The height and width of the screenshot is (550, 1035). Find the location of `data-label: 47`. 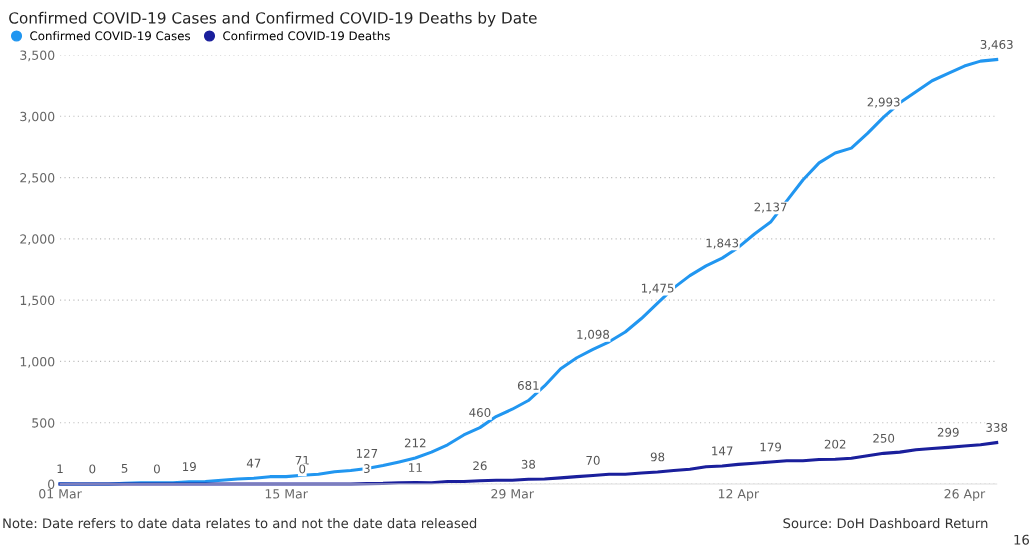

data-label: 47 is located at coordinates (253, 463).